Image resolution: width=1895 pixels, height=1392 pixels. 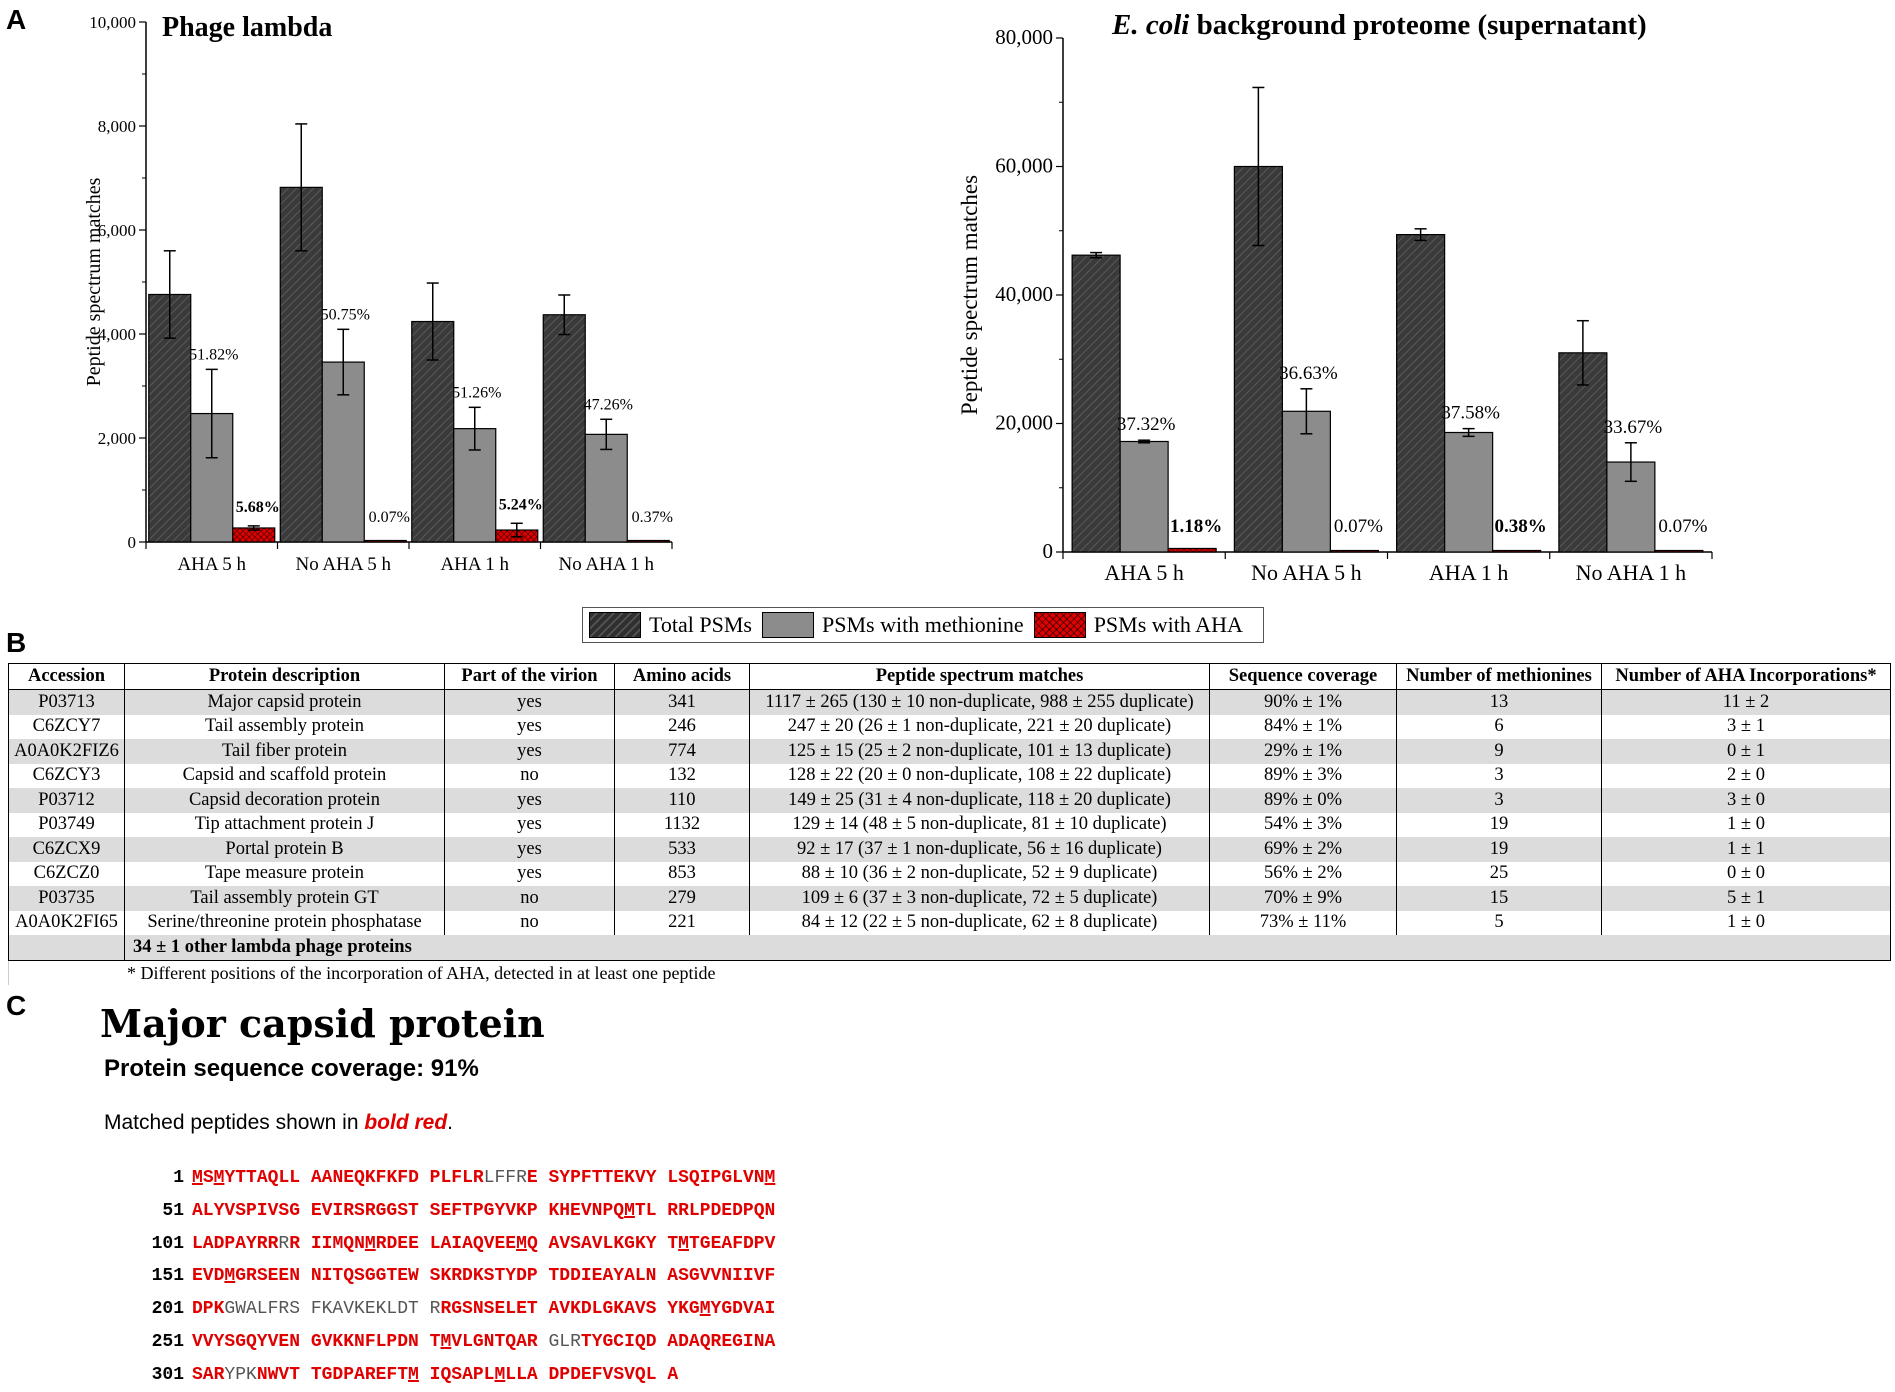 What do you see at coordinates (16, 19) in the screenshot?
I see `panel-label-a: A` at bounding box center [16, 19].